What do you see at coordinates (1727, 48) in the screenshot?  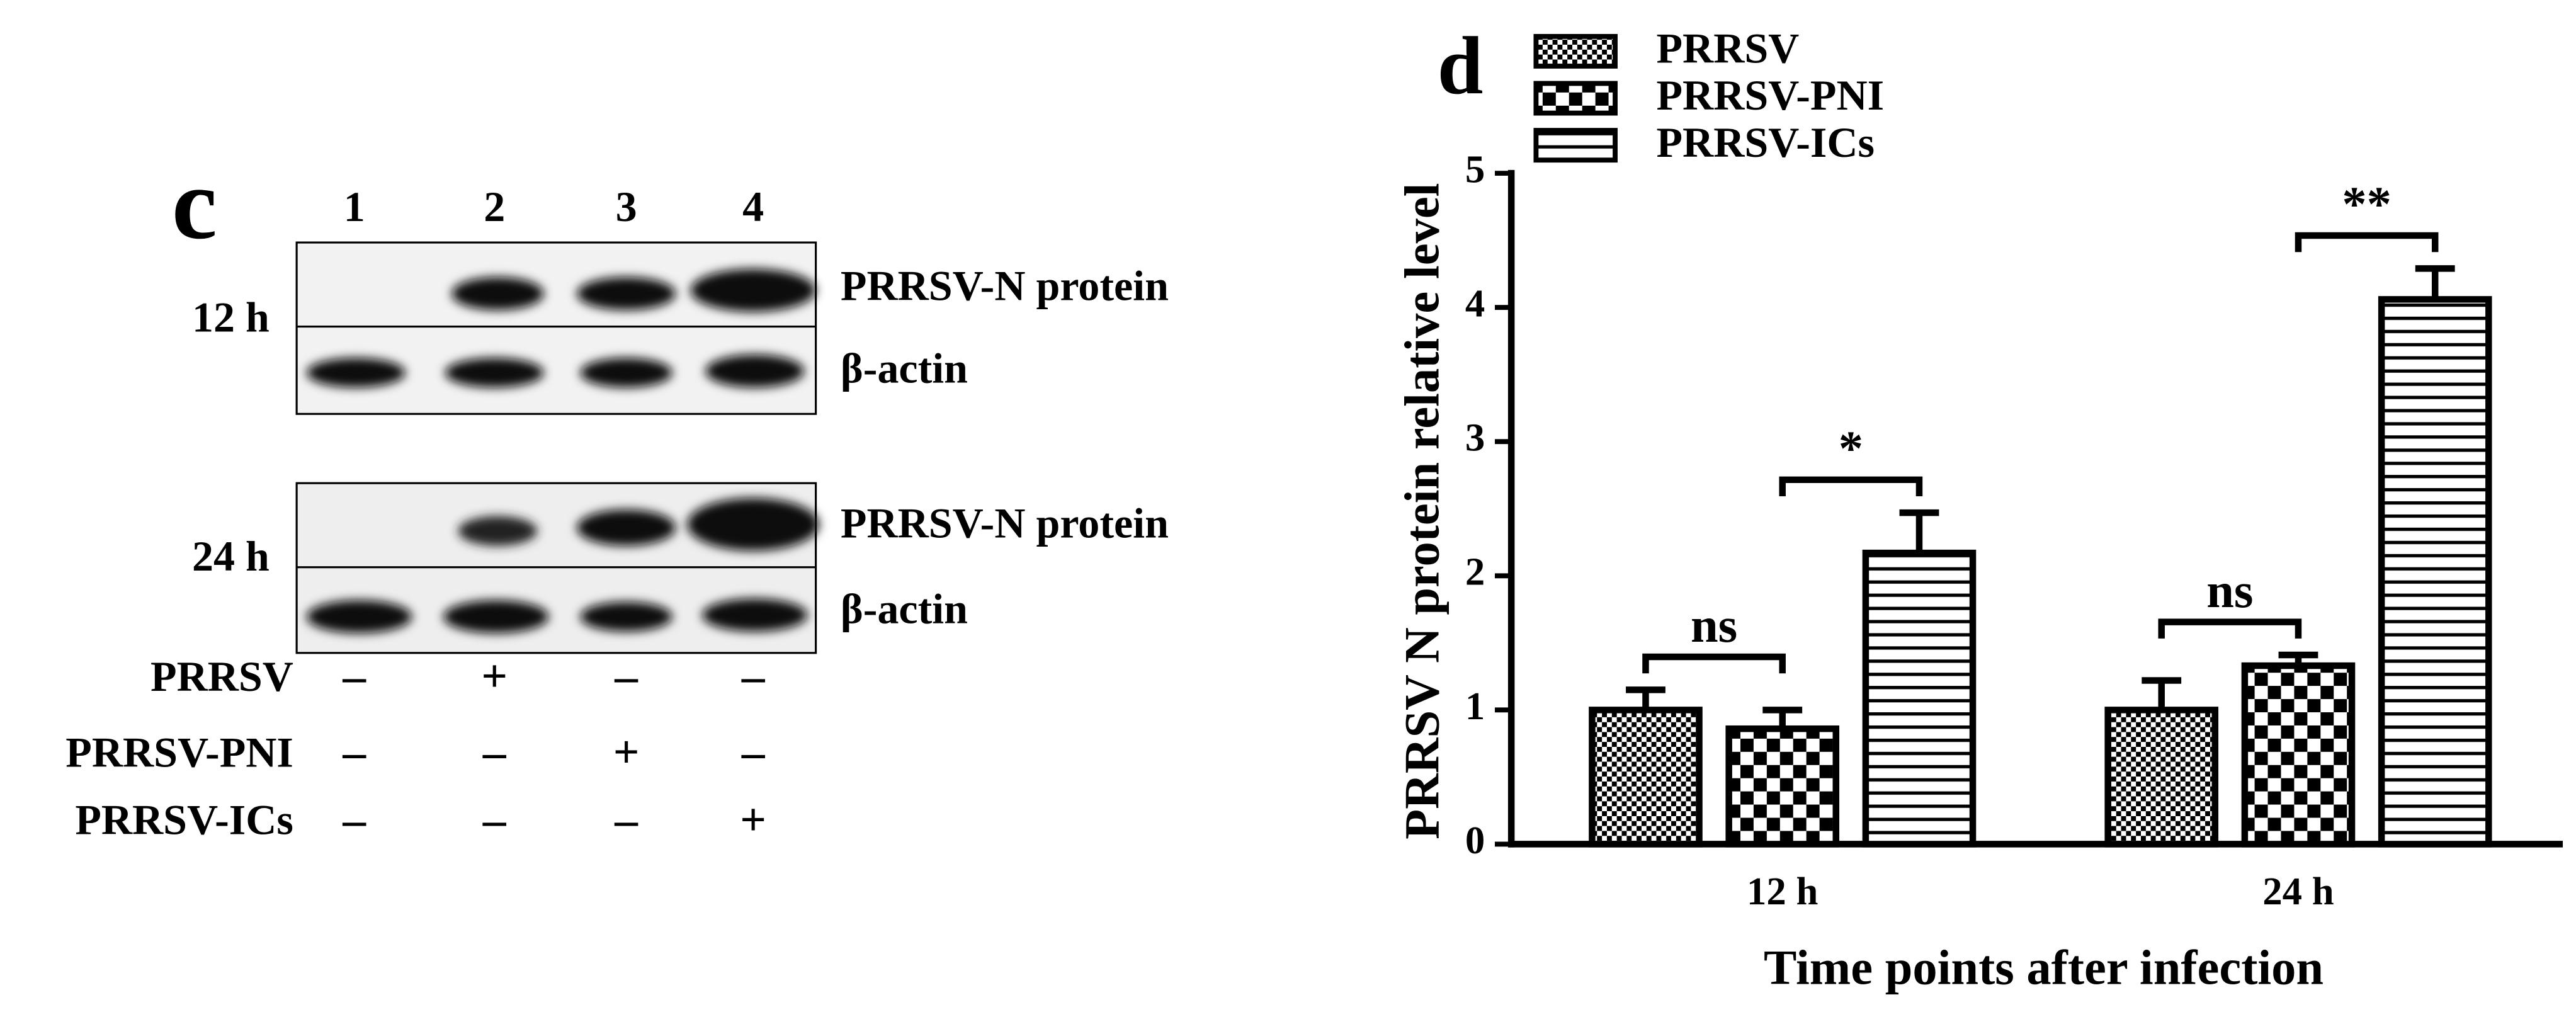 I see `legend-label: PRRSV` at bounding box center [1727, 48].